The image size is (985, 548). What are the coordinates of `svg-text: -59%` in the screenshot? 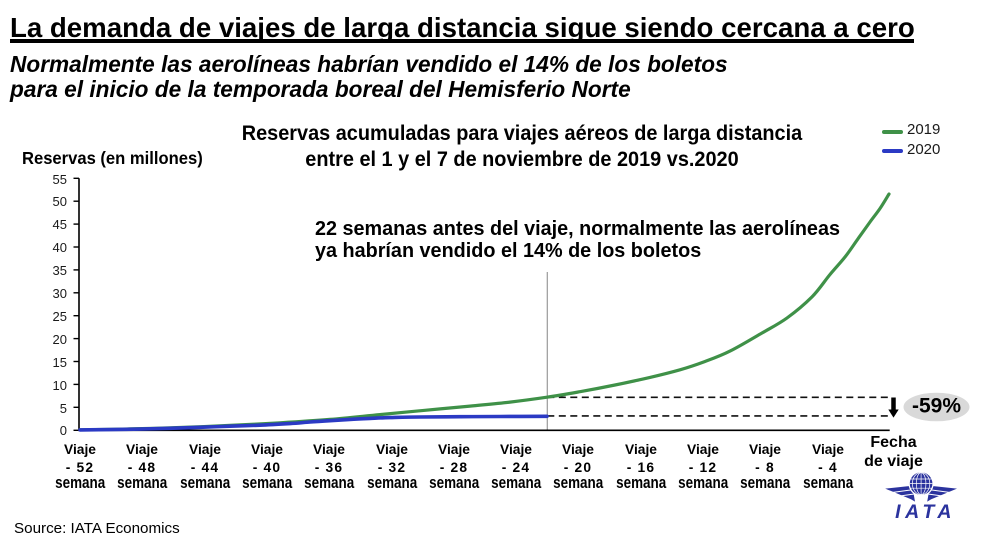 It's located at (936, 405).